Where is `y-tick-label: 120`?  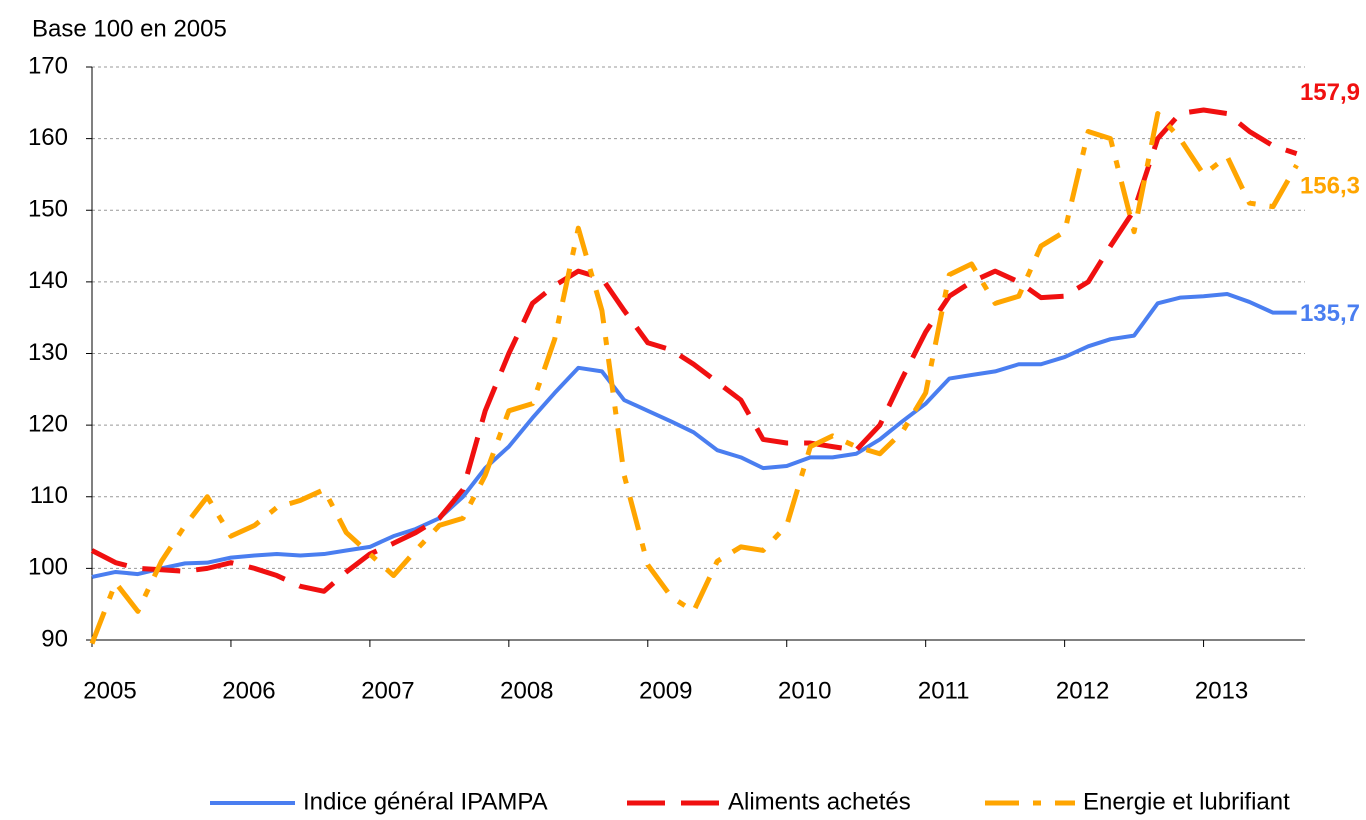 y-tick-label: 120 is located at coordinates (48, 423).